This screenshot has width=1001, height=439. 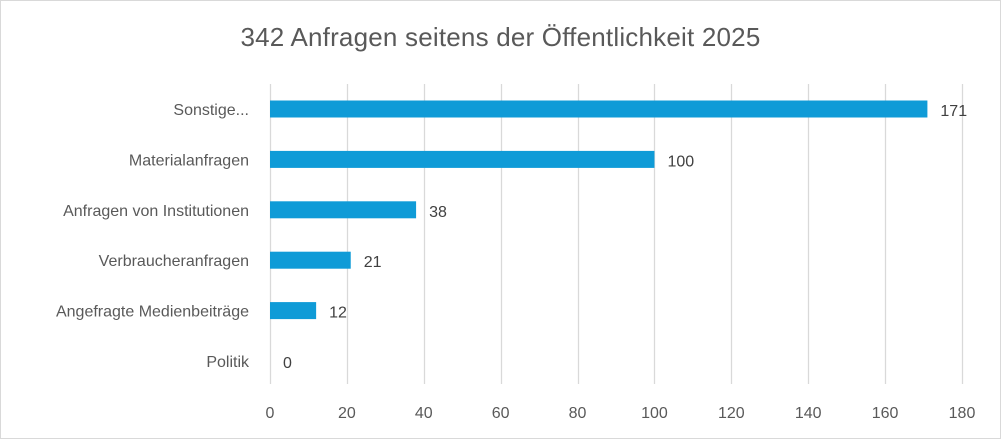 I want to click on x-tick-label: 80, so click(x=578, y=413).